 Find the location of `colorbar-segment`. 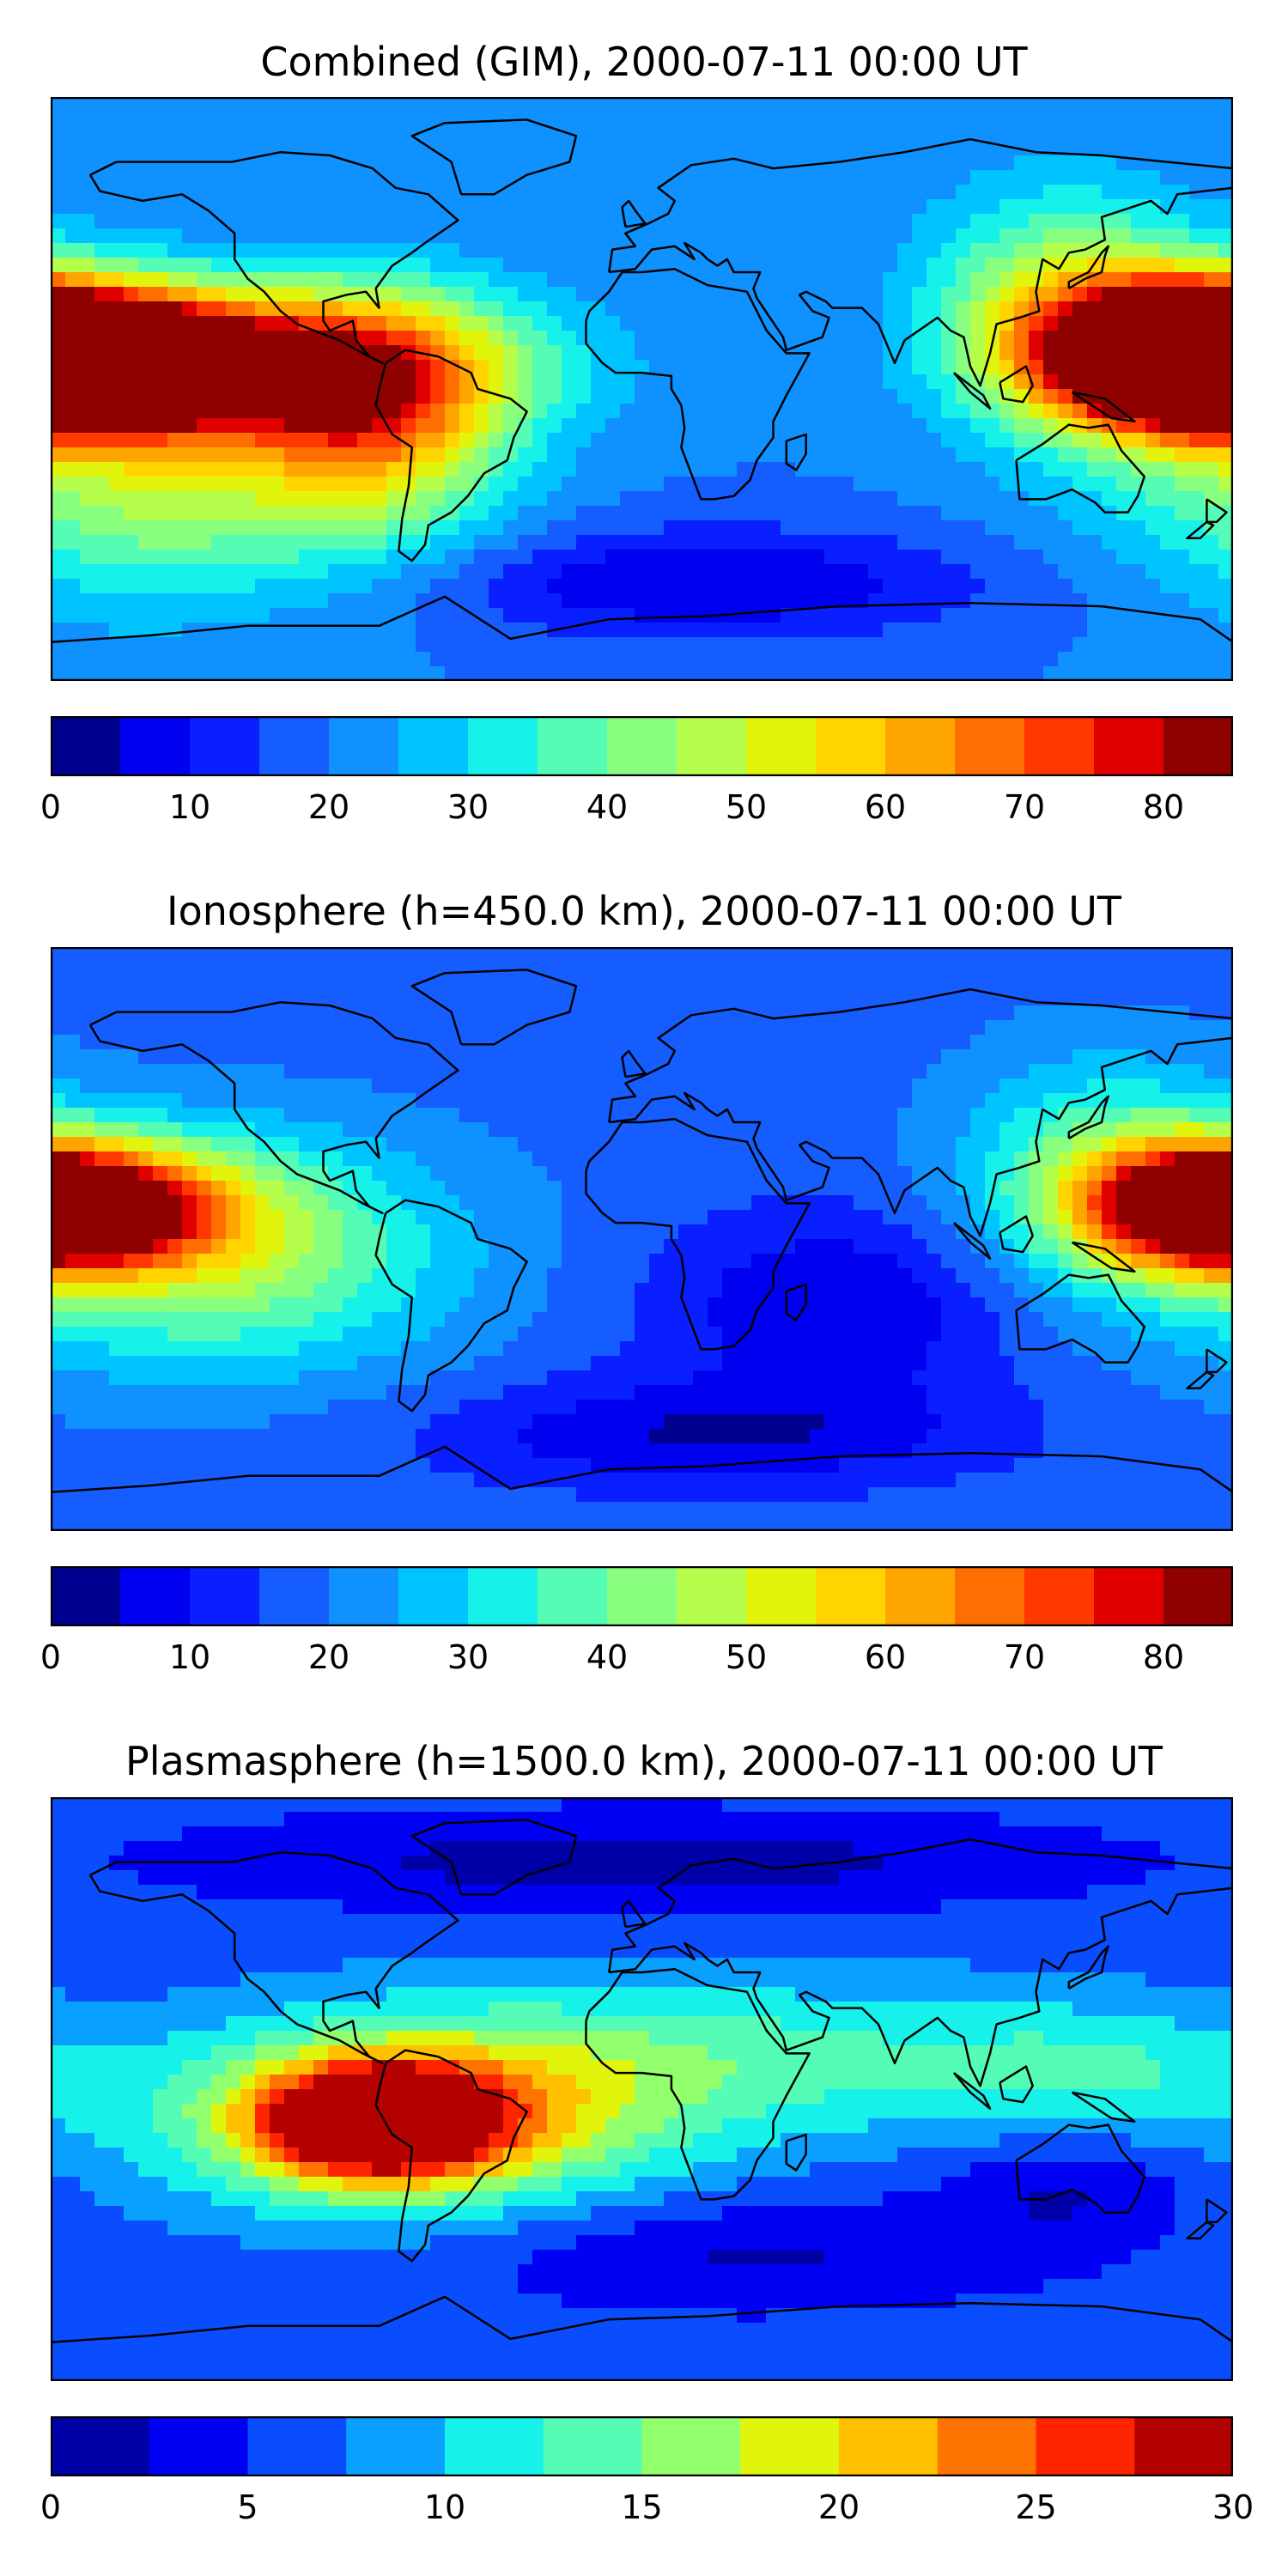

colorbar-segment is located at coordinates (155, 746).